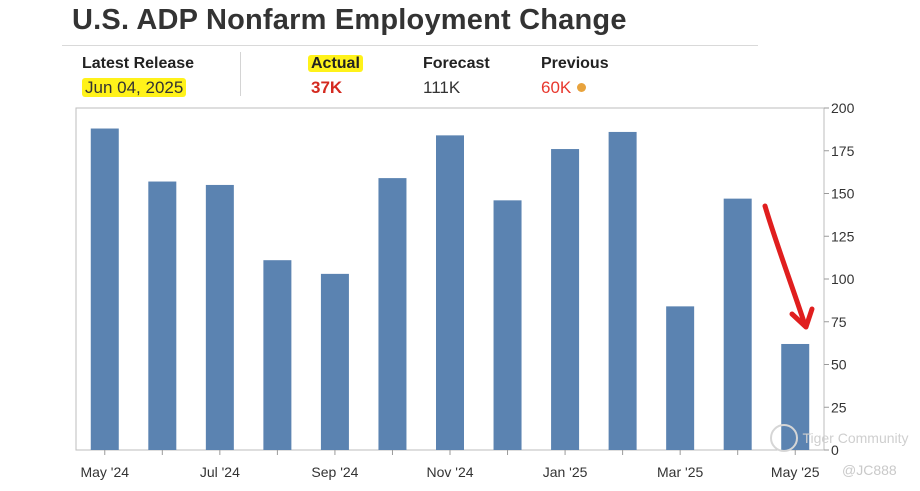 The image size is (920, 491). I want to click on y-tick-label: 150, so click(843, 194).